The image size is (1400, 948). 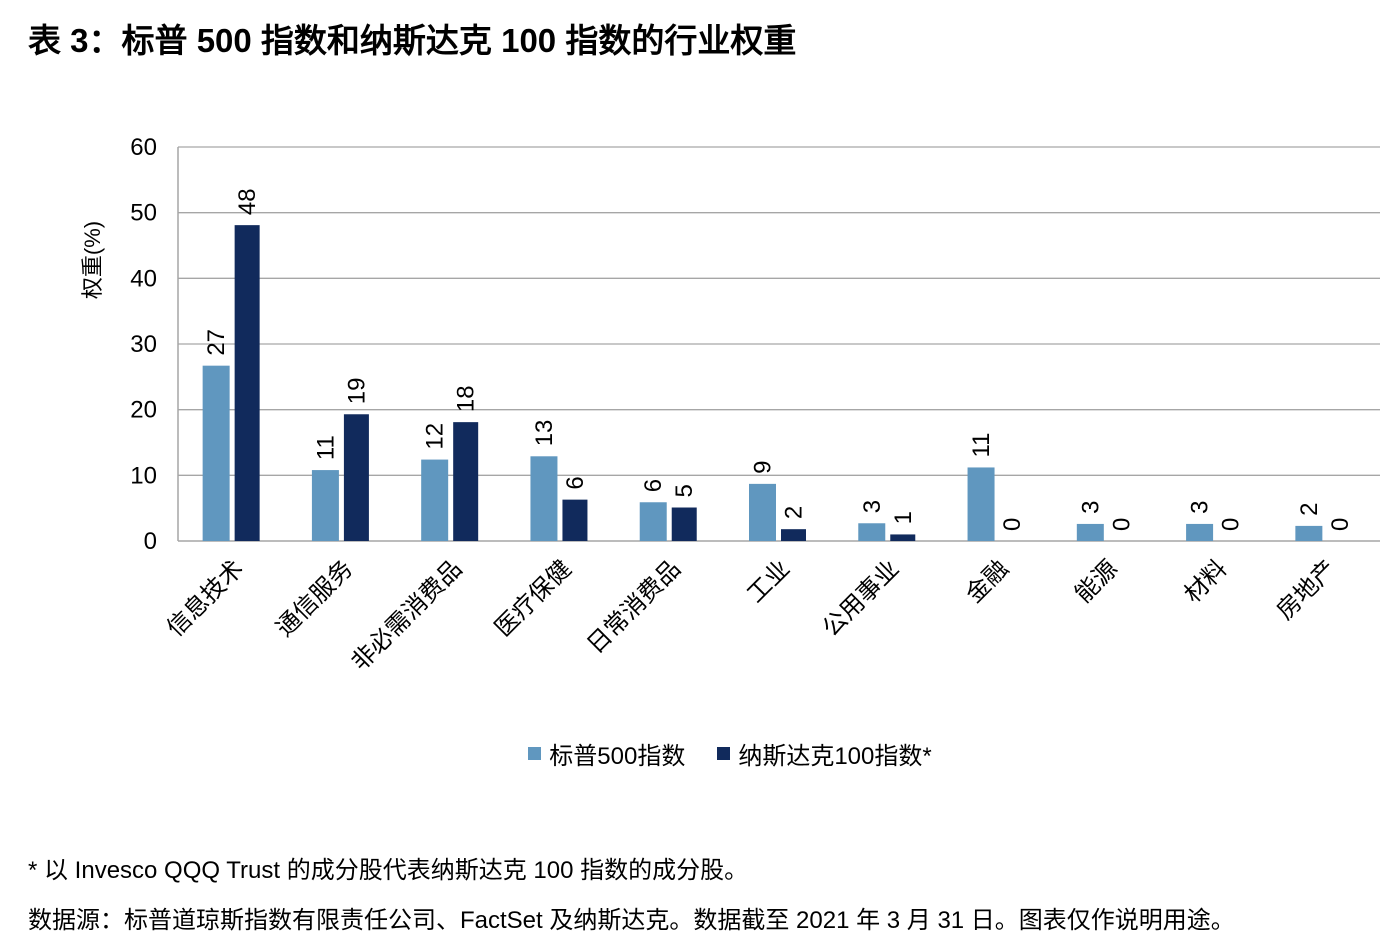 I want to click on y-tick-label: 0, so click(x=150, y=541).